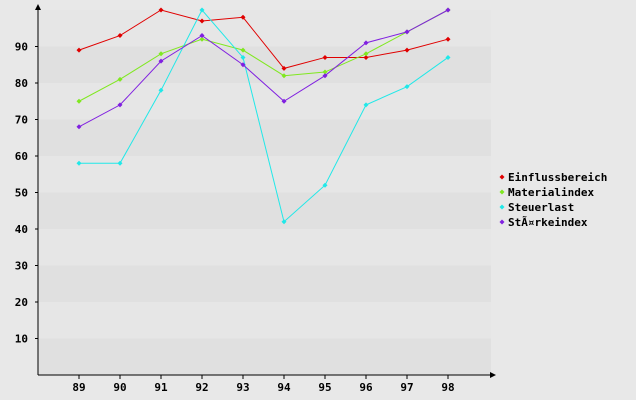  I want to click on legend-item: Materialindex, so click(546, 192).